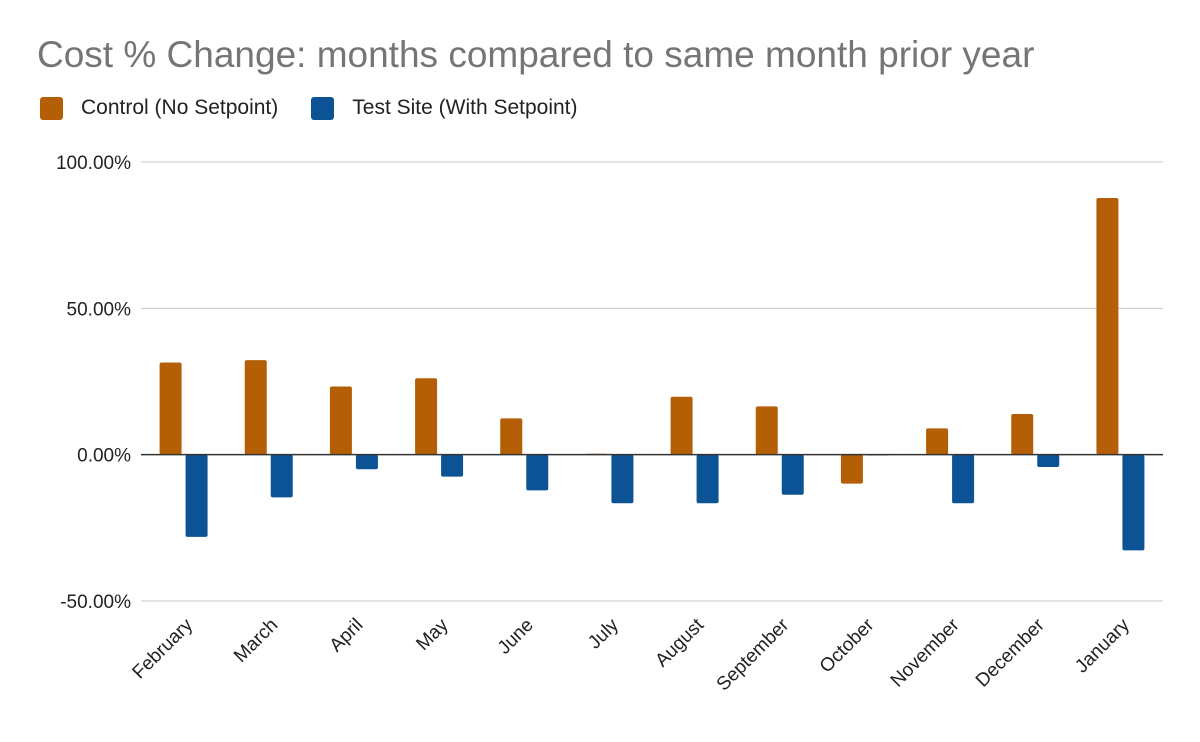  What do you see at coordinates (170, 408) in the screenshot?
I see `bar-control-february` at bounding box center [170, 408].